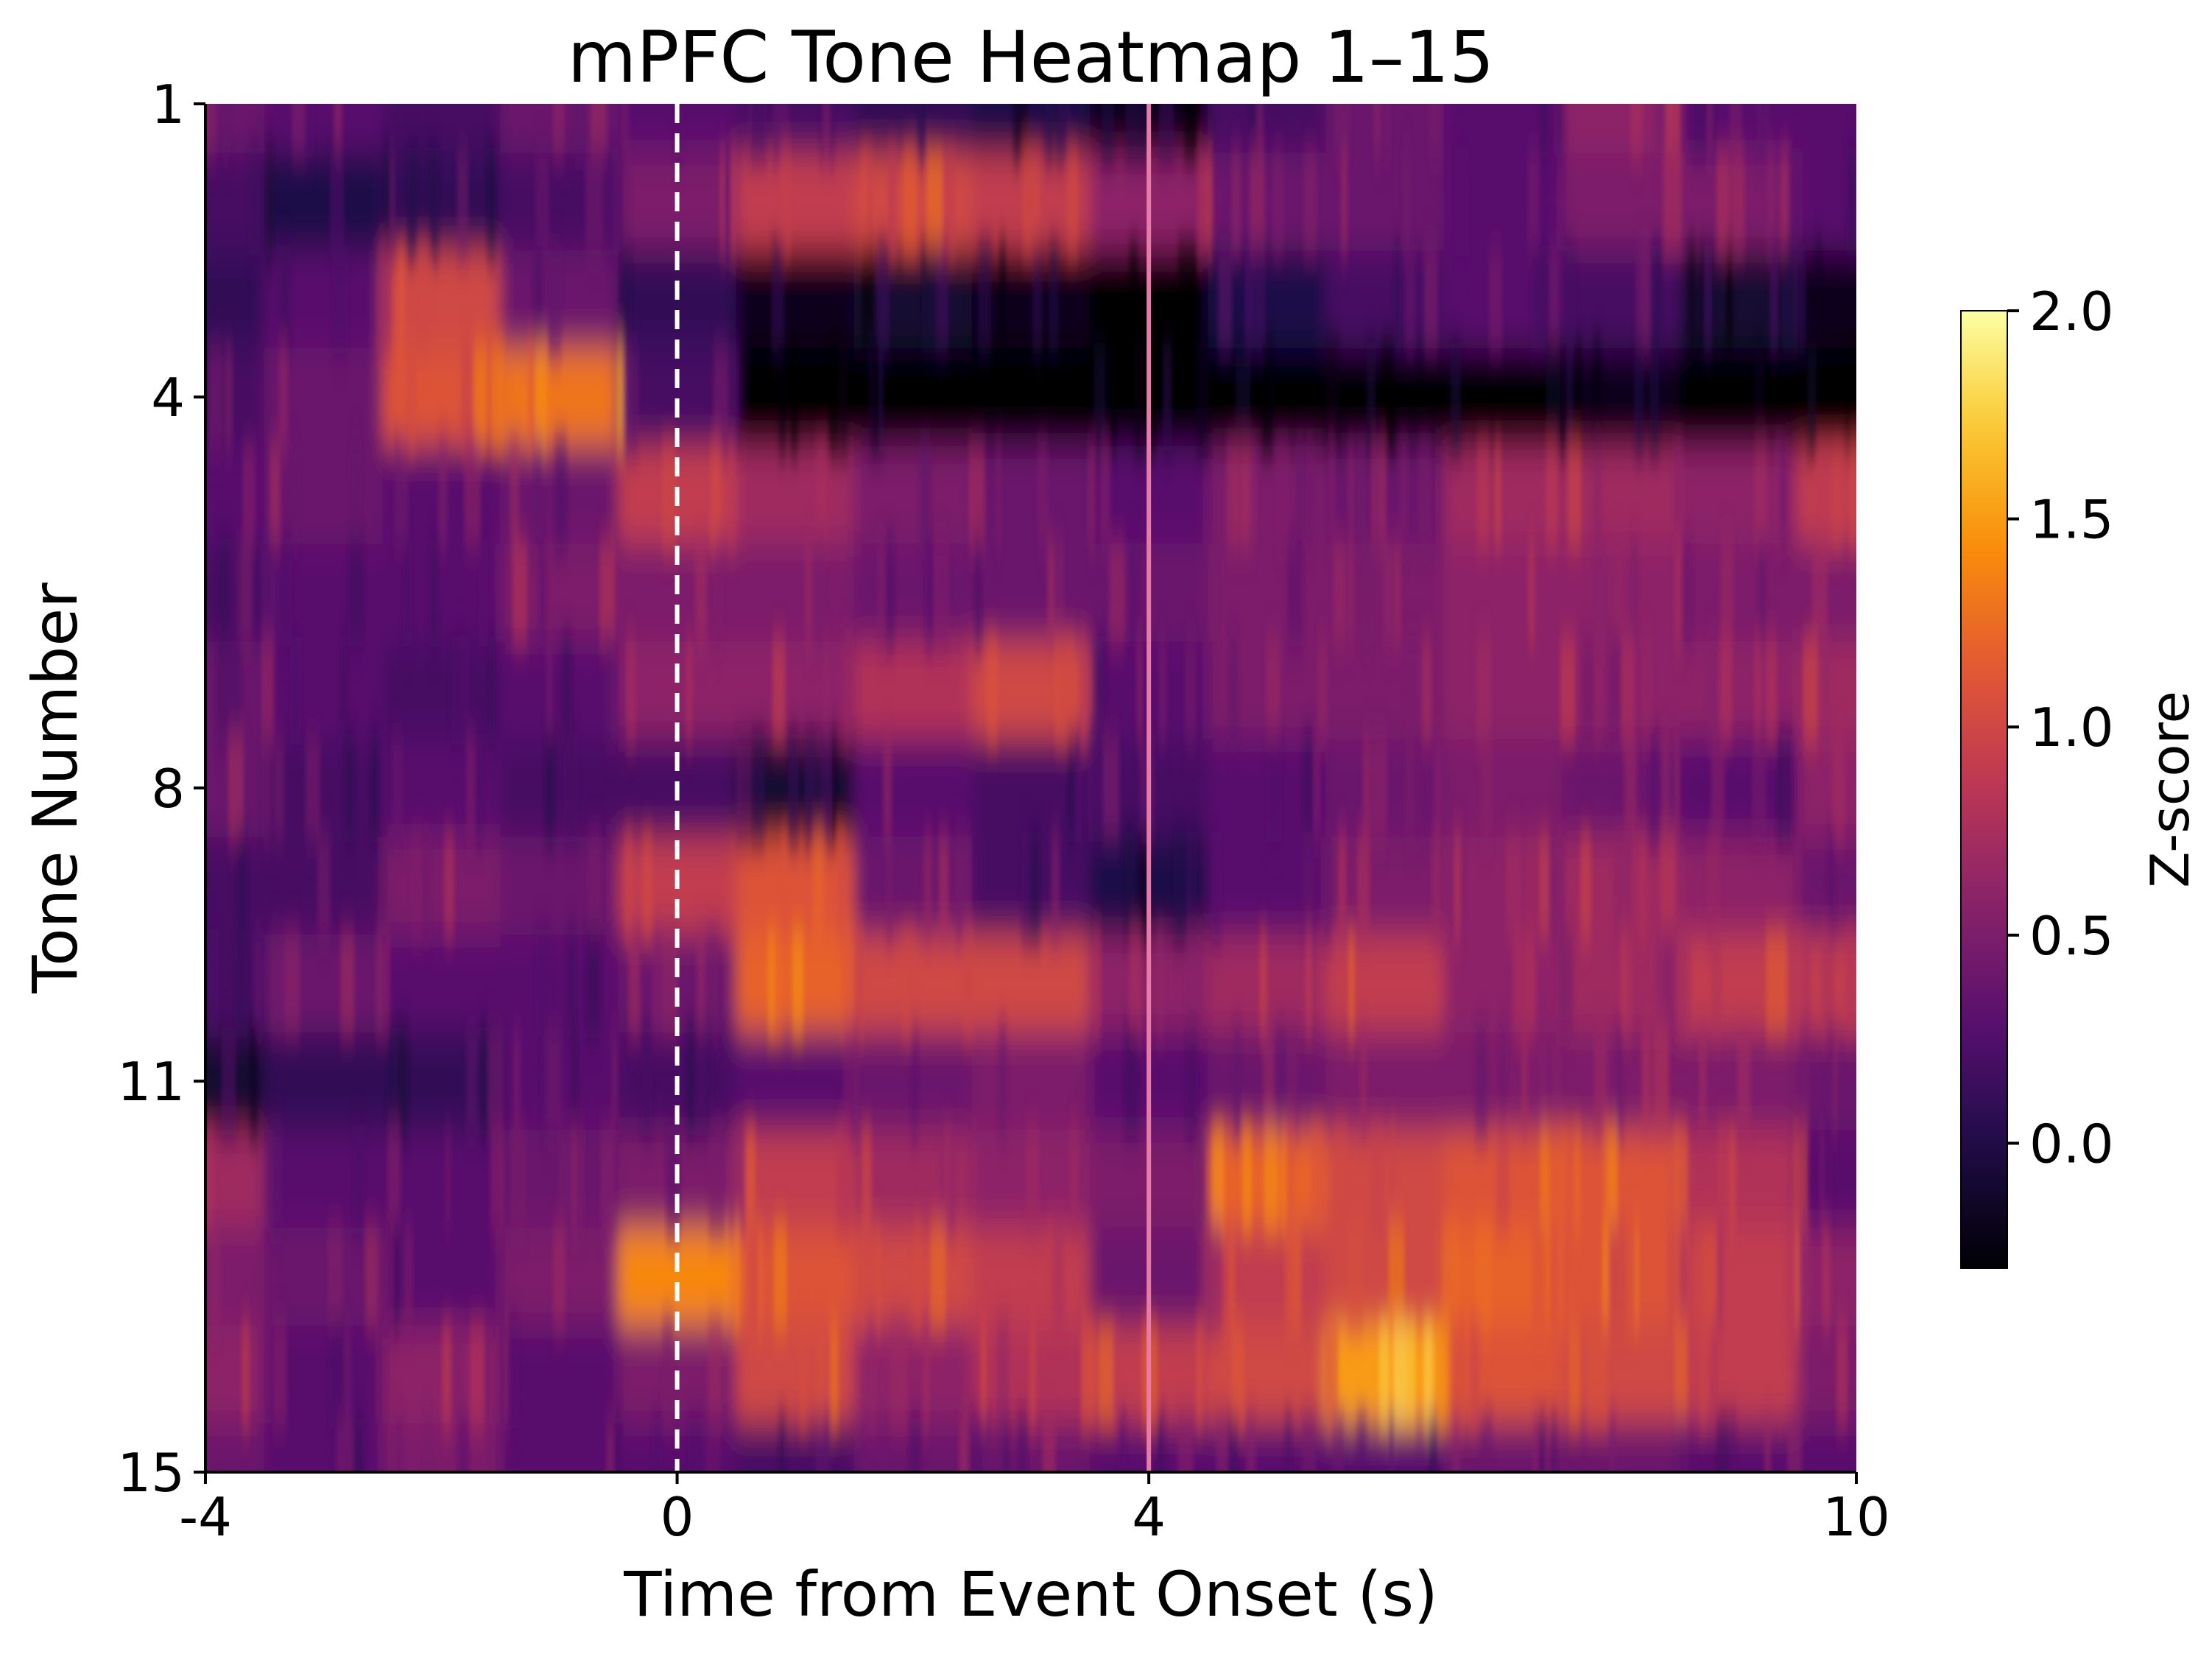 The width and height of the screenshot is (2212, 1654). What do you see at coordinates (151, 1473) in the screenshot?
I see `y-tick-label: 15` at bounding box center [151, 1473].